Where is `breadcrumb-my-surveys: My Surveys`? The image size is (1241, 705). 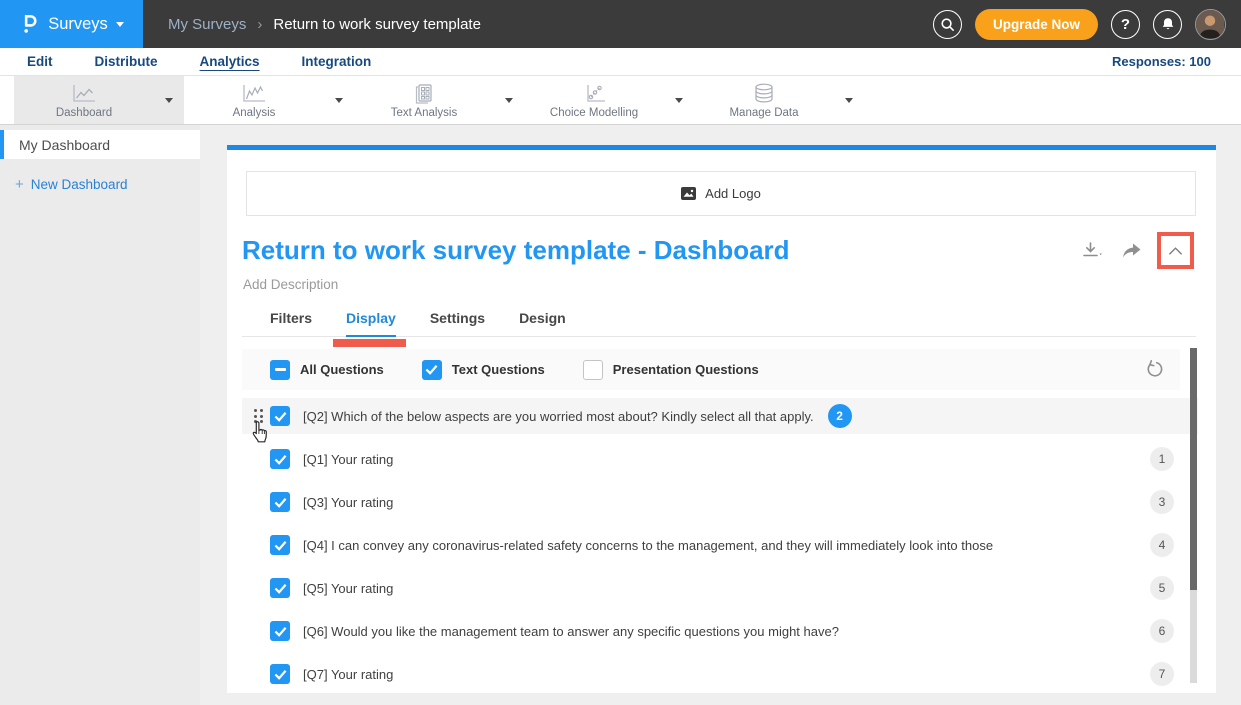
breadcrumb-my-surveys: My Surveys is located at coordinates (207, 24).